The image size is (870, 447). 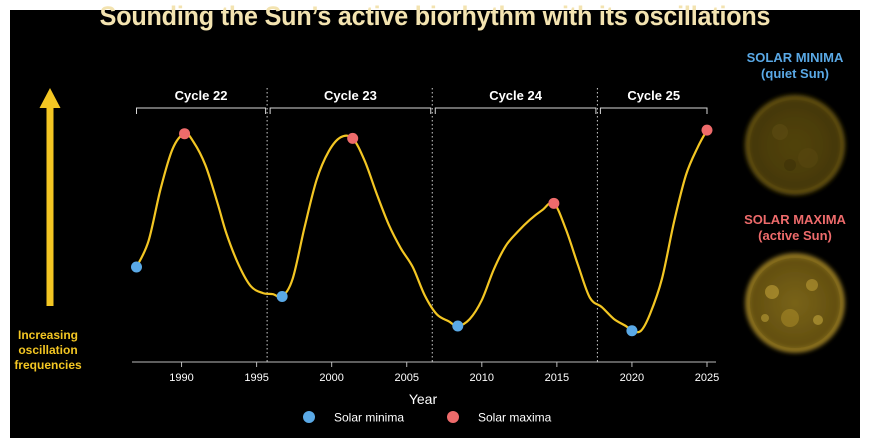 What do you see at coordinates (795, 73) in the screenshot?
I see `solar-minima-subtitle: (quiet Sun)` at bounding box center [795, 73].